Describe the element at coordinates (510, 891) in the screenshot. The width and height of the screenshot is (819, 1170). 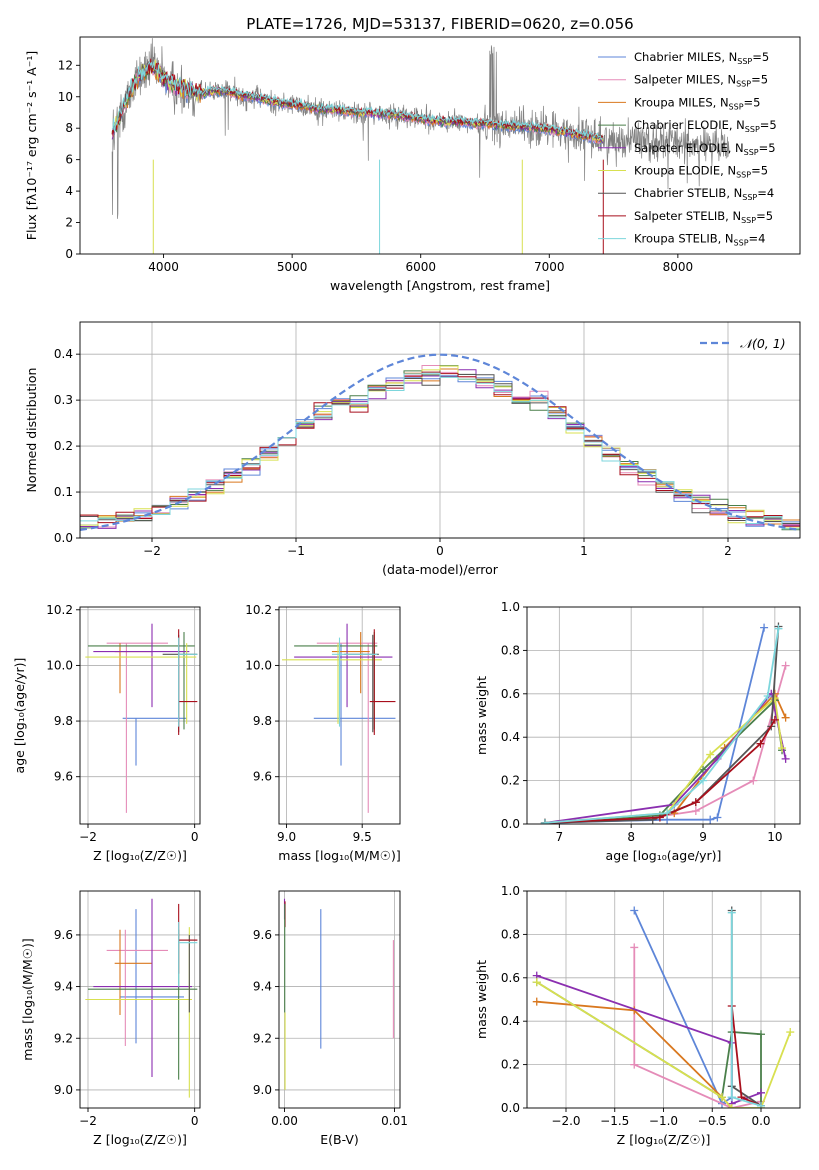
I see `y-tick-label: 1.0` at that location.